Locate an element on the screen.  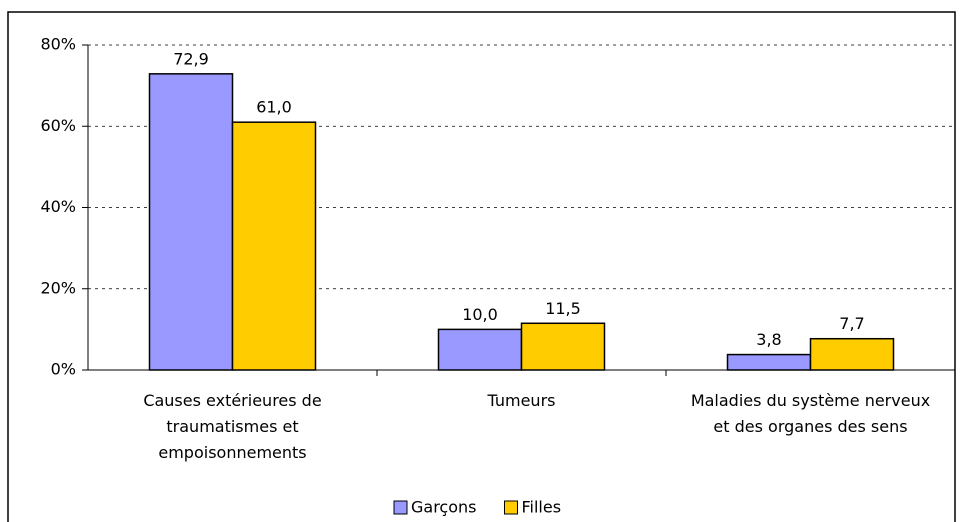
legend-label: Filles is located at coordinates (542, 507).